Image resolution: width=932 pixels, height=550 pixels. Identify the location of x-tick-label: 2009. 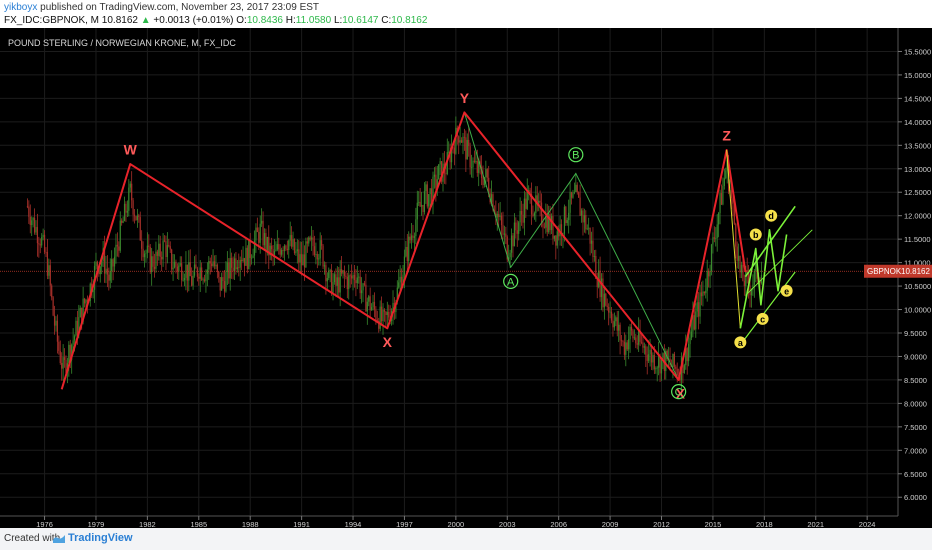
(610, 524).